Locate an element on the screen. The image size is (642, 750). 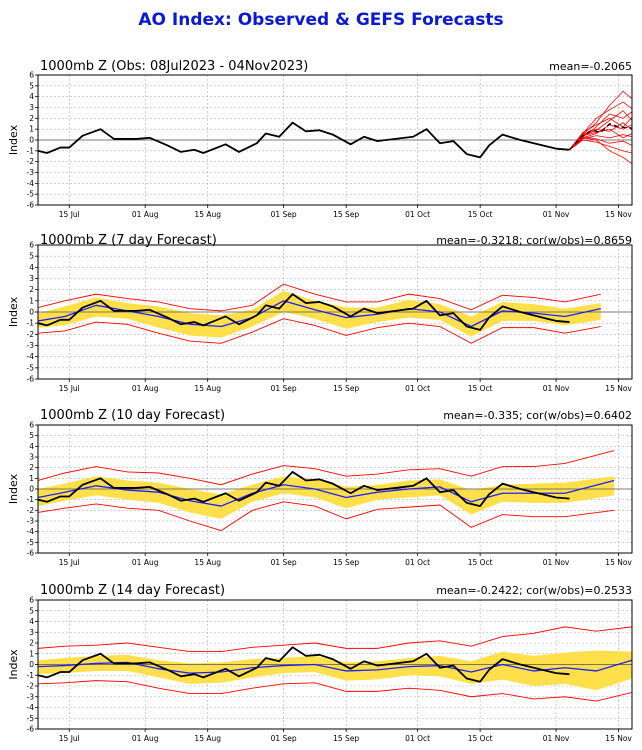
panel-stat: mean=-0.335; cor(w/obs)=0.6402 is located at coordinates (537, 415).